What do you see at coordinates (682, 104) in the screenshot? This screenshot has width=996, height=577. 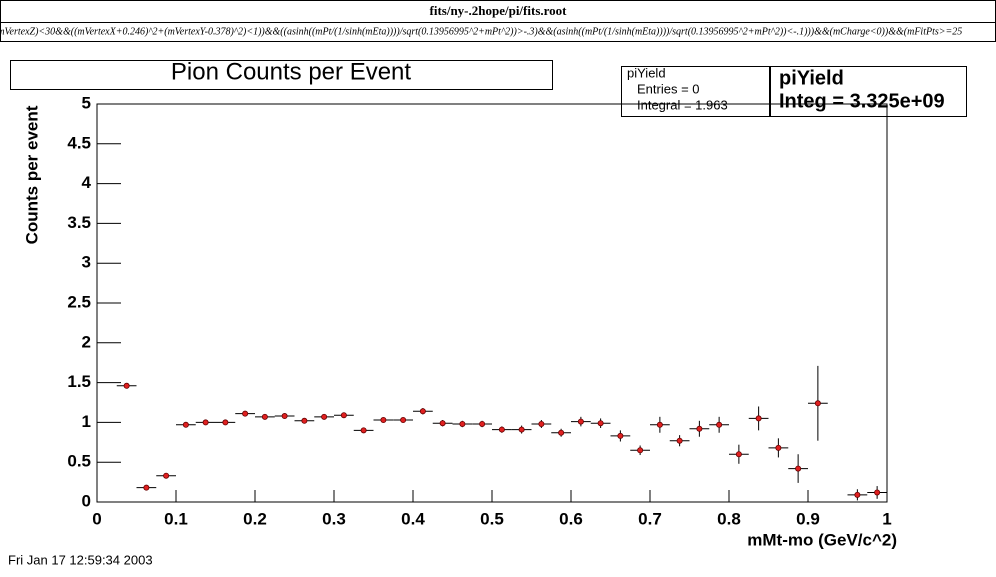 I see `stats-line: Integral = 1.963` at bounding box center [682, 104].